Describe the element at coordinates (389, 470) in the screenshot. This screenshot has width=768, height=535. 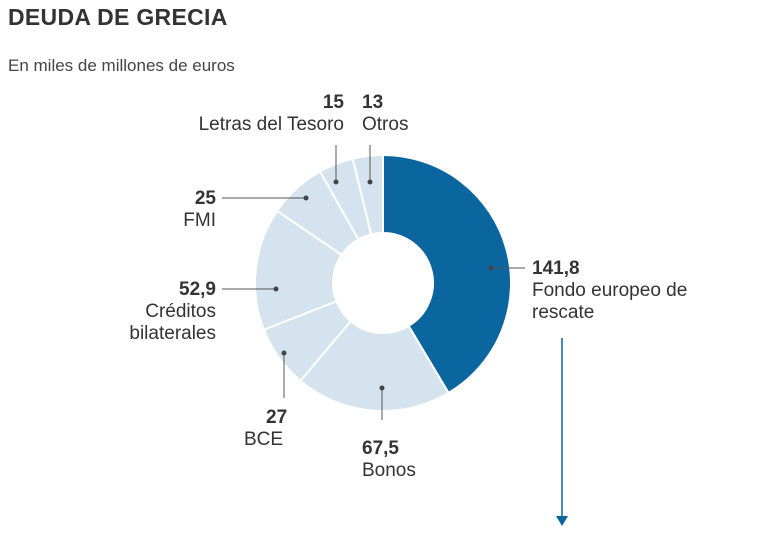
I see `name: Bonos` at that location.